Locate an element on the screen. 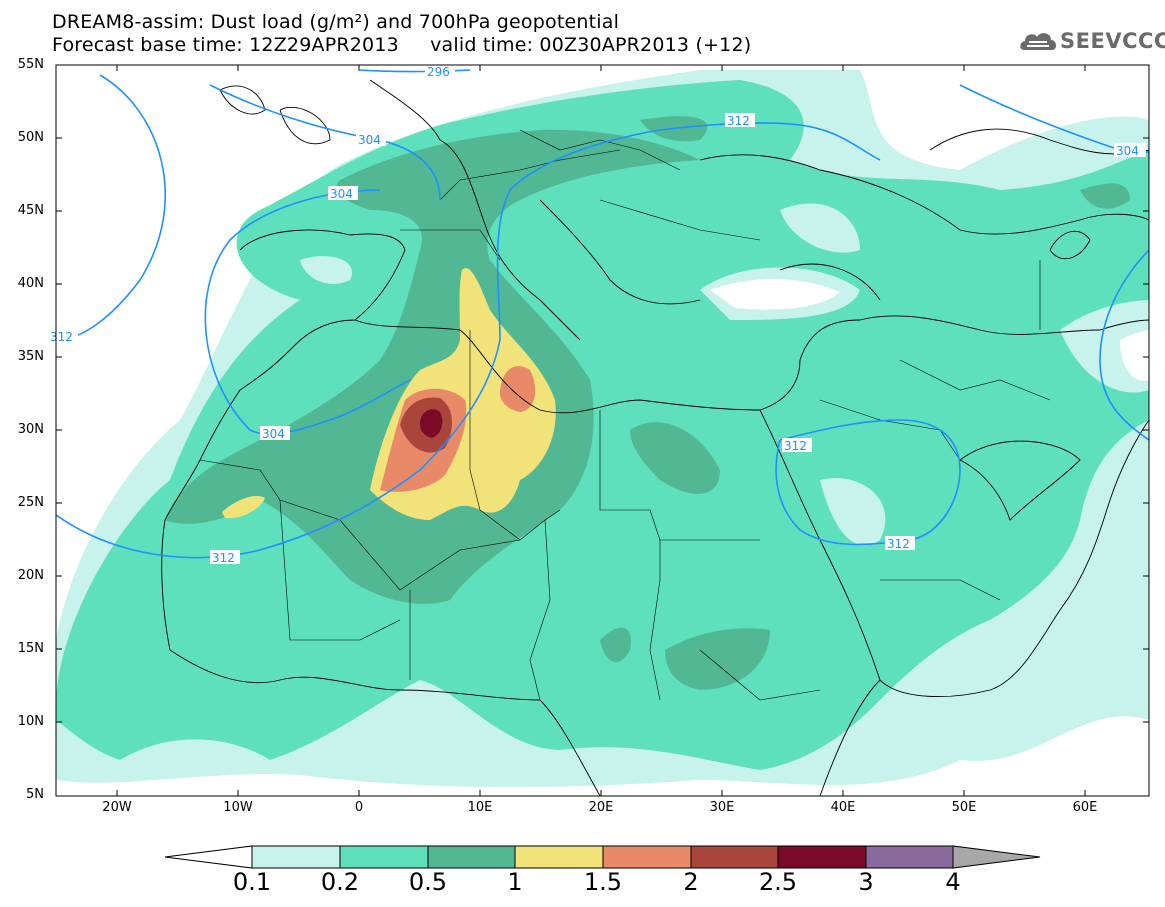 The width and height of the screenshot is (1165, 907). contour-label-304-c: 304 is located at coordinates (273, 434).